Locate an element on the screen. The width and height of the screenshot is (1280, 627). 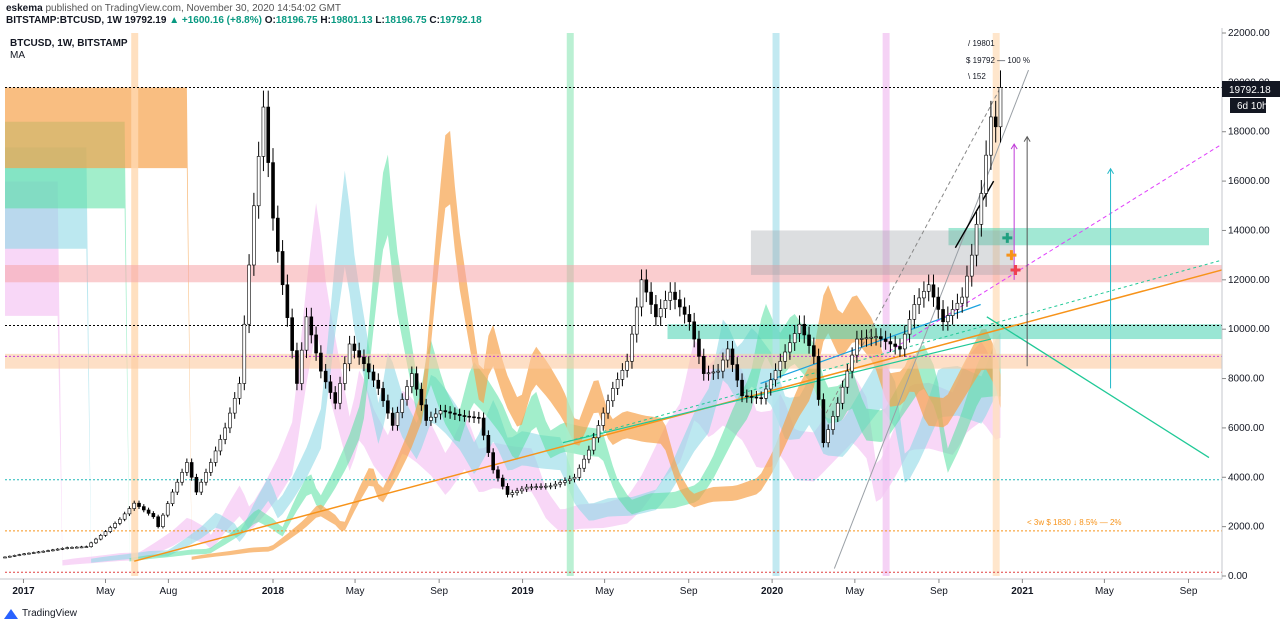
legend-indicator: MA is located at coordinates (17, 55).